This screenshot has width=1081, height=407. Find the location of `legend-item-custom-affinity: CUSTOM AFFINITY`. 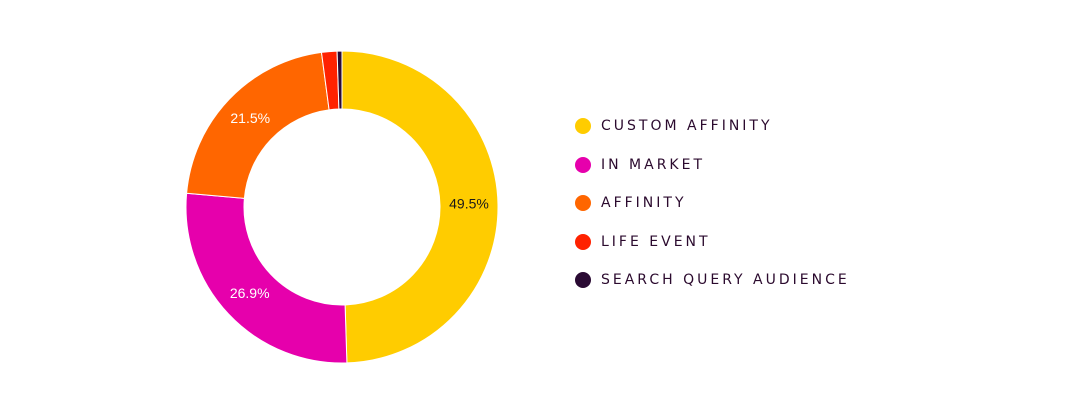

legend-item-custom-affinity: CUSTOM AFFINITY is located at coordinates (712, 126).